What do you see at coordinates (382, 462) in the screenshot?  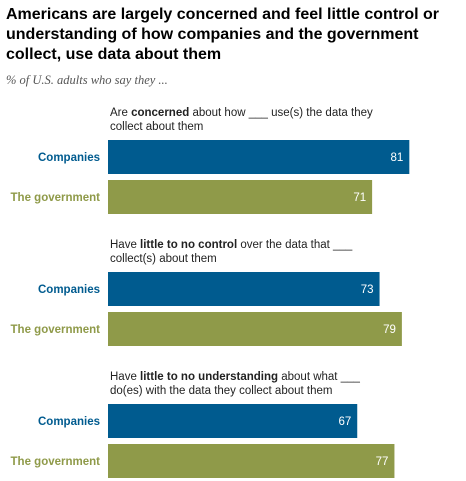 I see `data-label: 77` at bounding box center [382, 462].